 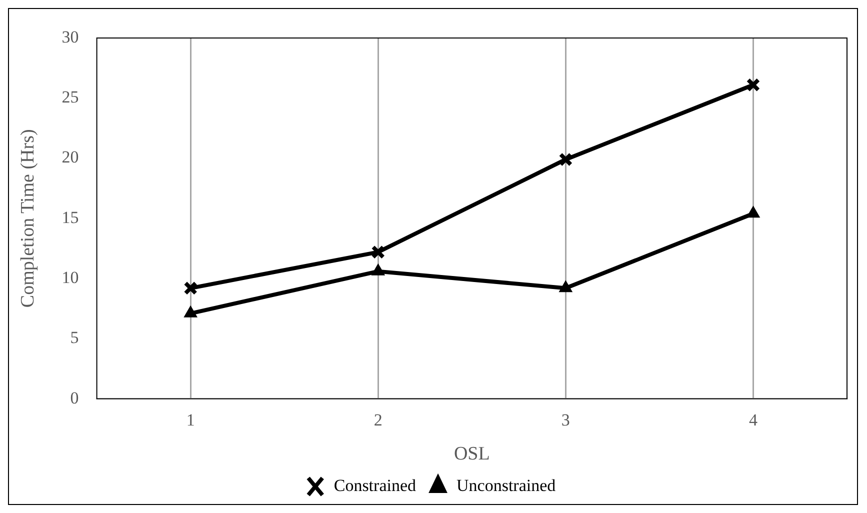 I want to click on y-tick-label: 0, so click(x=74, y=398).